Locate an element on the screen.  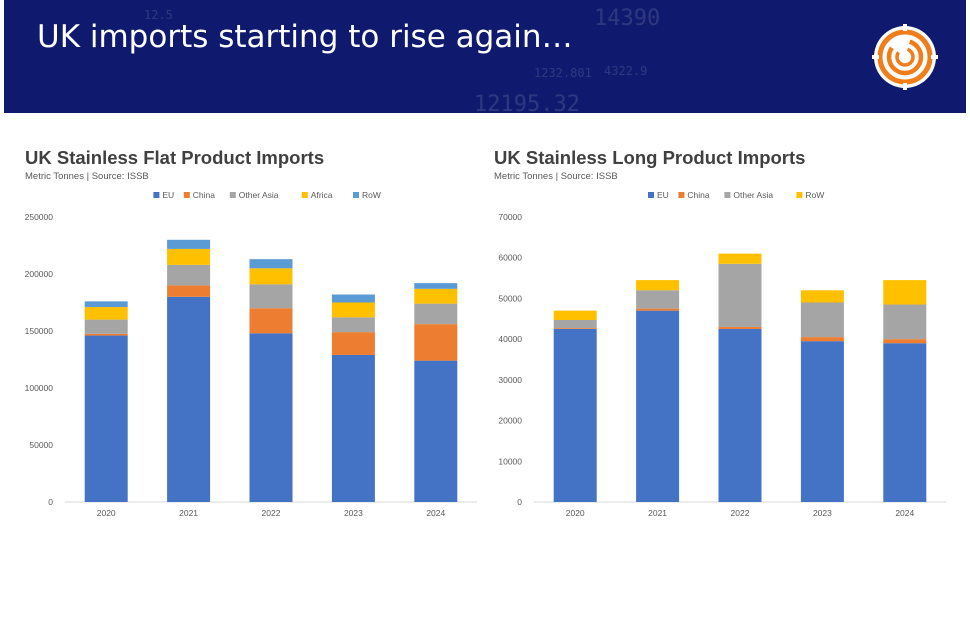
y-tick-label: 60000 is located at coordinates (510, 258).